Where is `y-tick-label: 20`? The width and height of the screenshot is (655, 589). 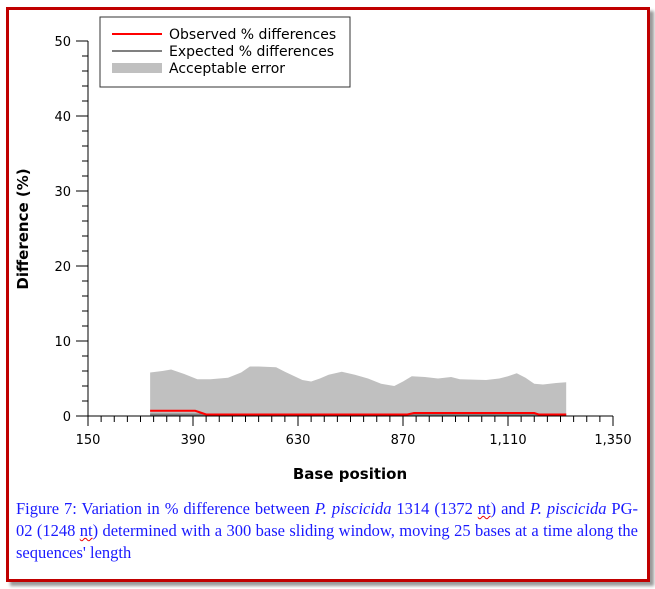
y-tick-label: 20 is located at coordinates (62, 267).